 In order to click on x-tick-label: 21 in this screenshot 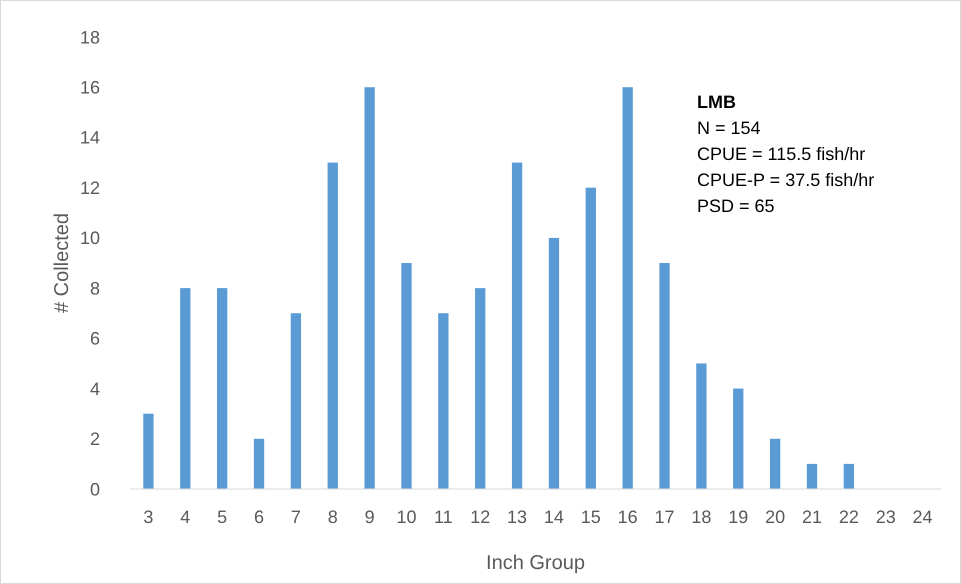, I will do `click(812, 517)`.